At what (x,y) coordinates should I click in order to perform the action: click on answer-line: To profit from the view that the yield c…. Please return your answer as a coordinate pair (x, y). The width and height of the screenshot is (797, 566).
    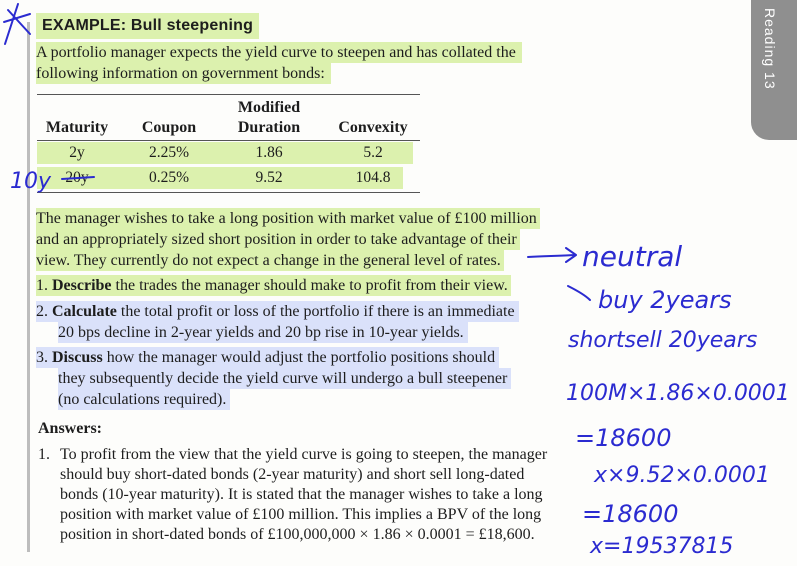
    Looking at the image, I should click on (304, 454).